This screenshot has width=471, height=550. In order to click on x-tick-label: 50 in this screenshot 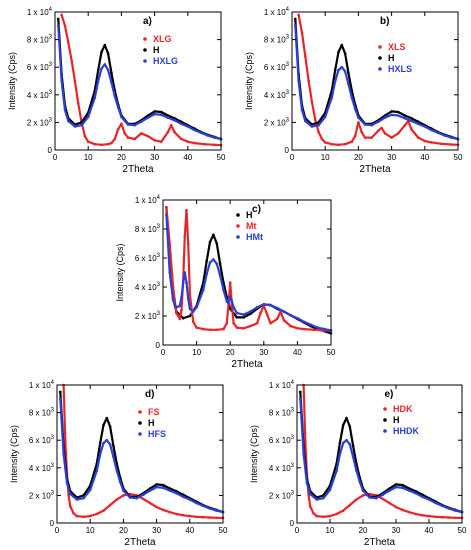, I will do `click(458, 157)`.